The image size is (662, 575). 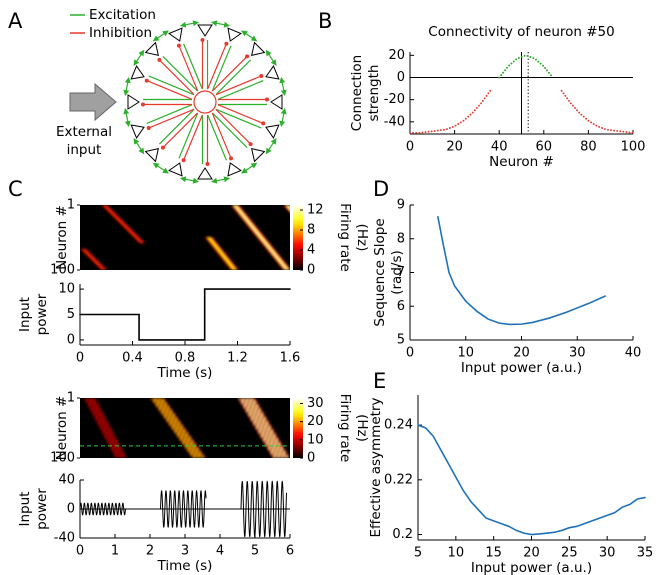 I want to click on x-tick-label: 2, so click(x=150, y=551).